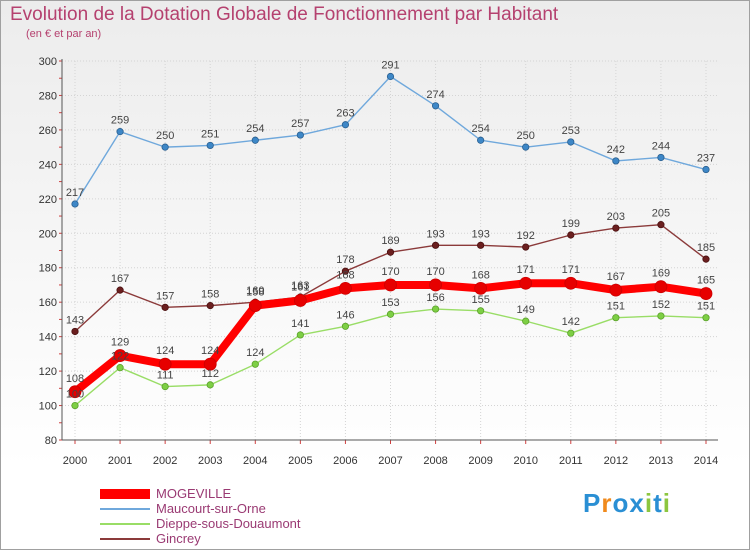  Describe the element at coordinates (525, 461) in the screenshot. I see `x-tick-label: 2010` at that location.